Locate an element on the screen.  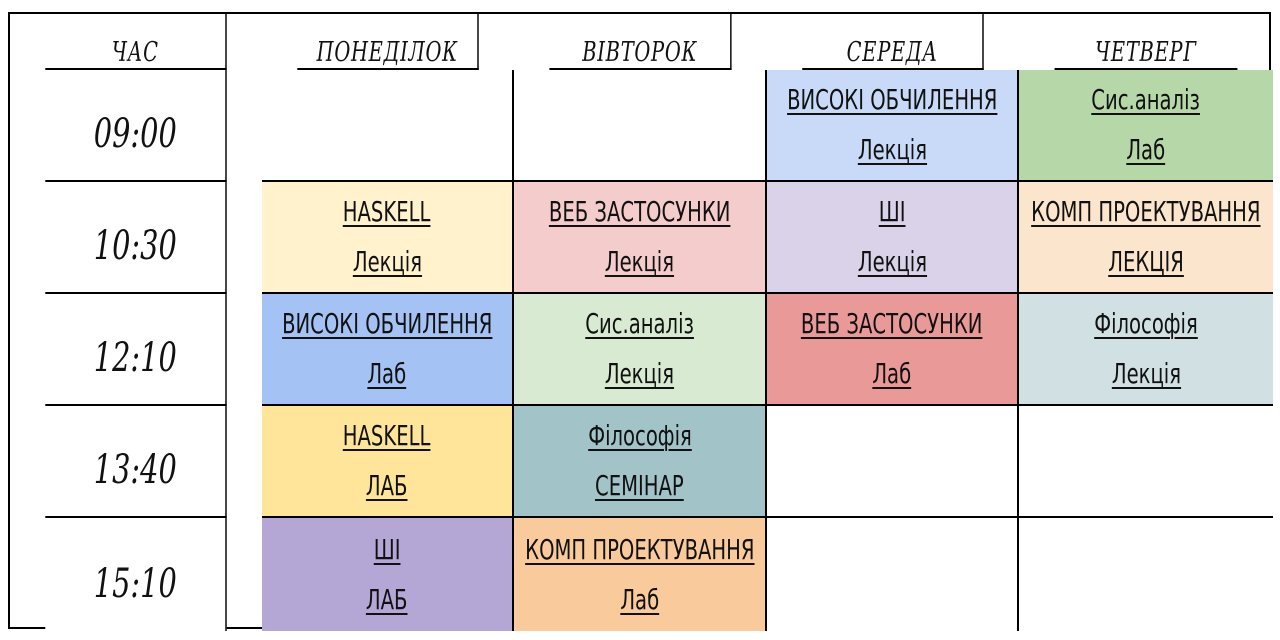
class-slot: Високі обчилення Лаб is located at coordinates (388, 350).